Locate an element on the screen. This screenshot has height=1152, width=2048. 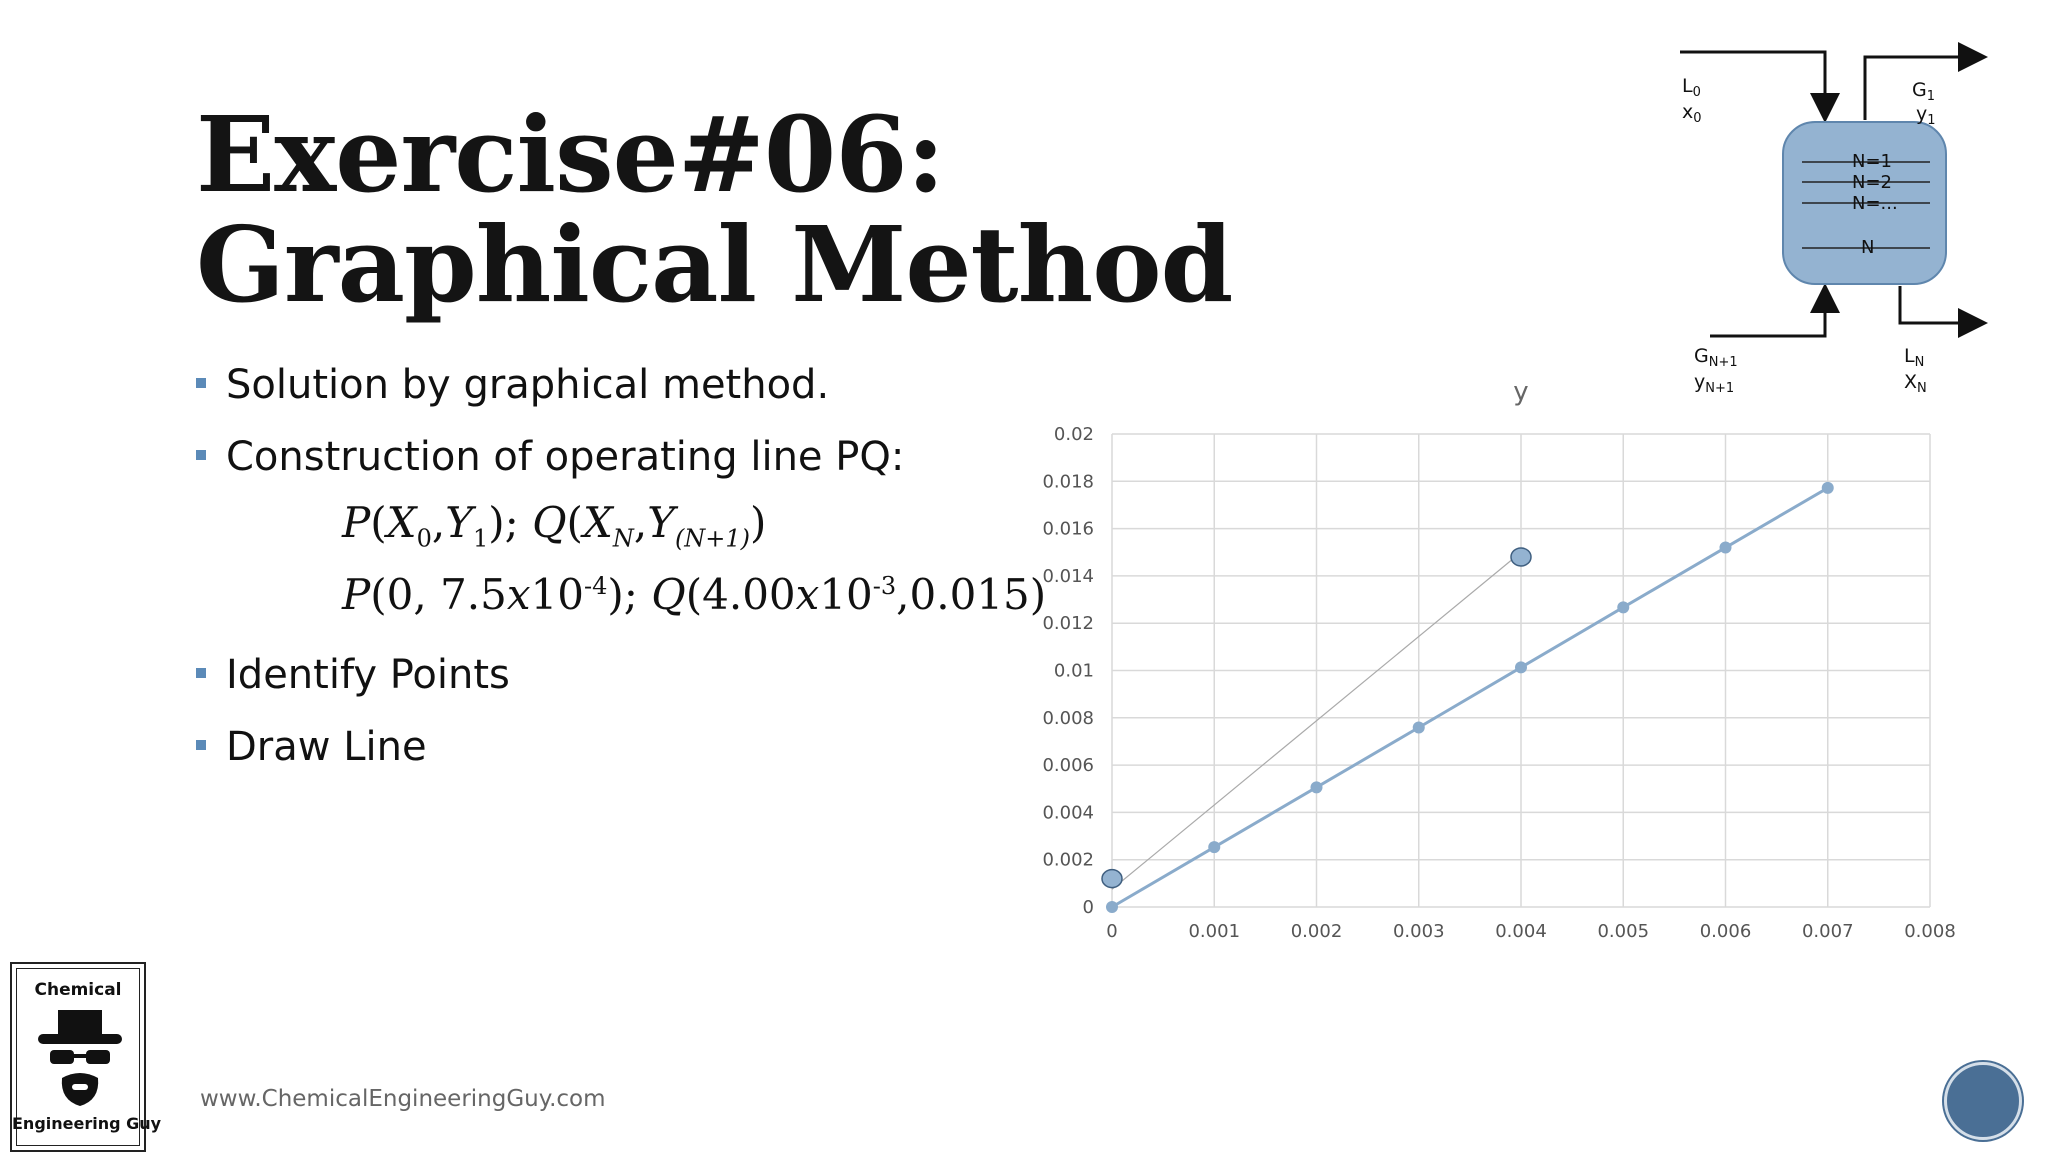
bullet-text: Identify Points is located at coordinates (368, 675).